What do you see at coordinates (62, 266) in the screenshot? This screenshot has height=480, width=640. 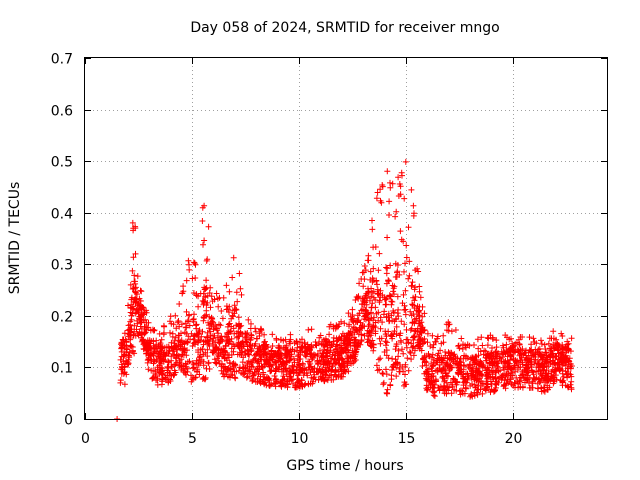 I see `y-tick-label: 0.3` at bounding box center [62, 266].